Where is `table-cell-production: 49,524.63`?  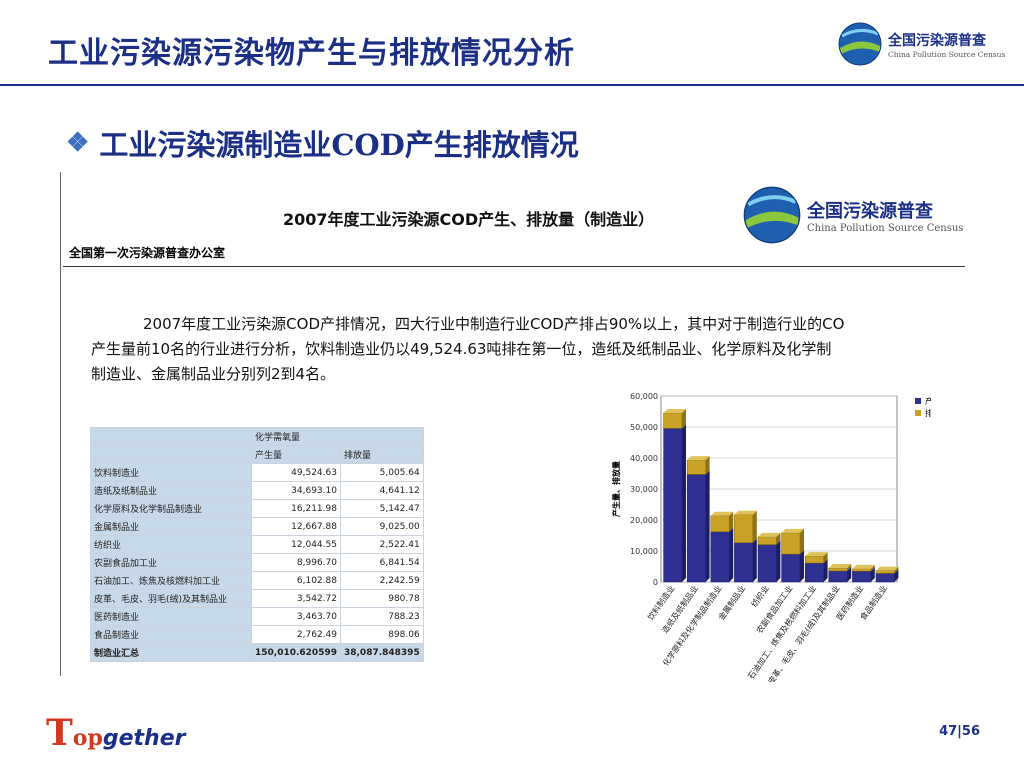
table-cell-production: 49,524.63 is located at coordinates (296, 472).